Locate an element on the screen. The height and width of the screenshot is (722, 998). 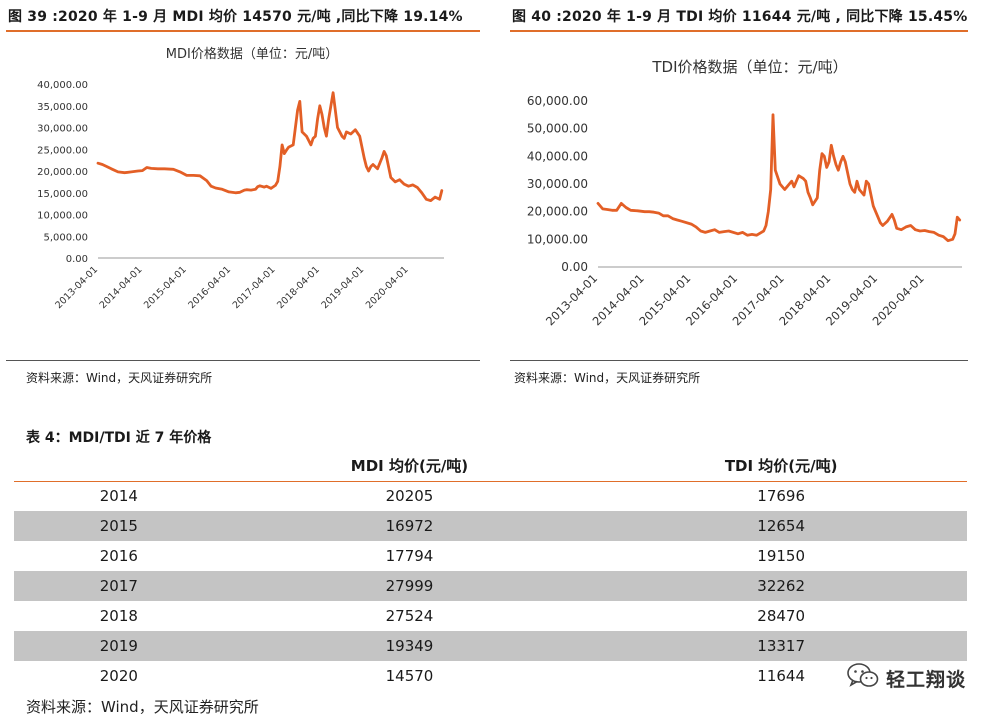
mdi-x-tick-label: 2016-04-01 is located at coordinates (209, 287).